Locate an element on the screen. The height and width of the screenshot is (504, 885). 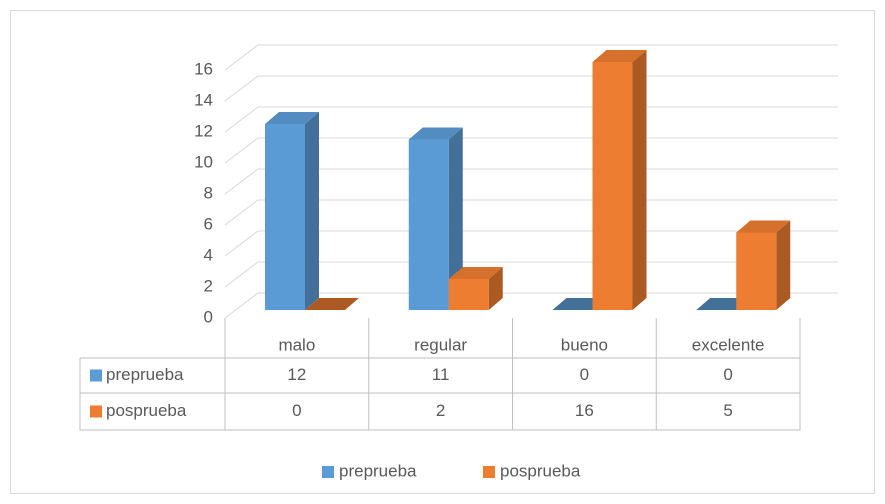
y-tick-label: 0 is located at coordinates (208, 316).